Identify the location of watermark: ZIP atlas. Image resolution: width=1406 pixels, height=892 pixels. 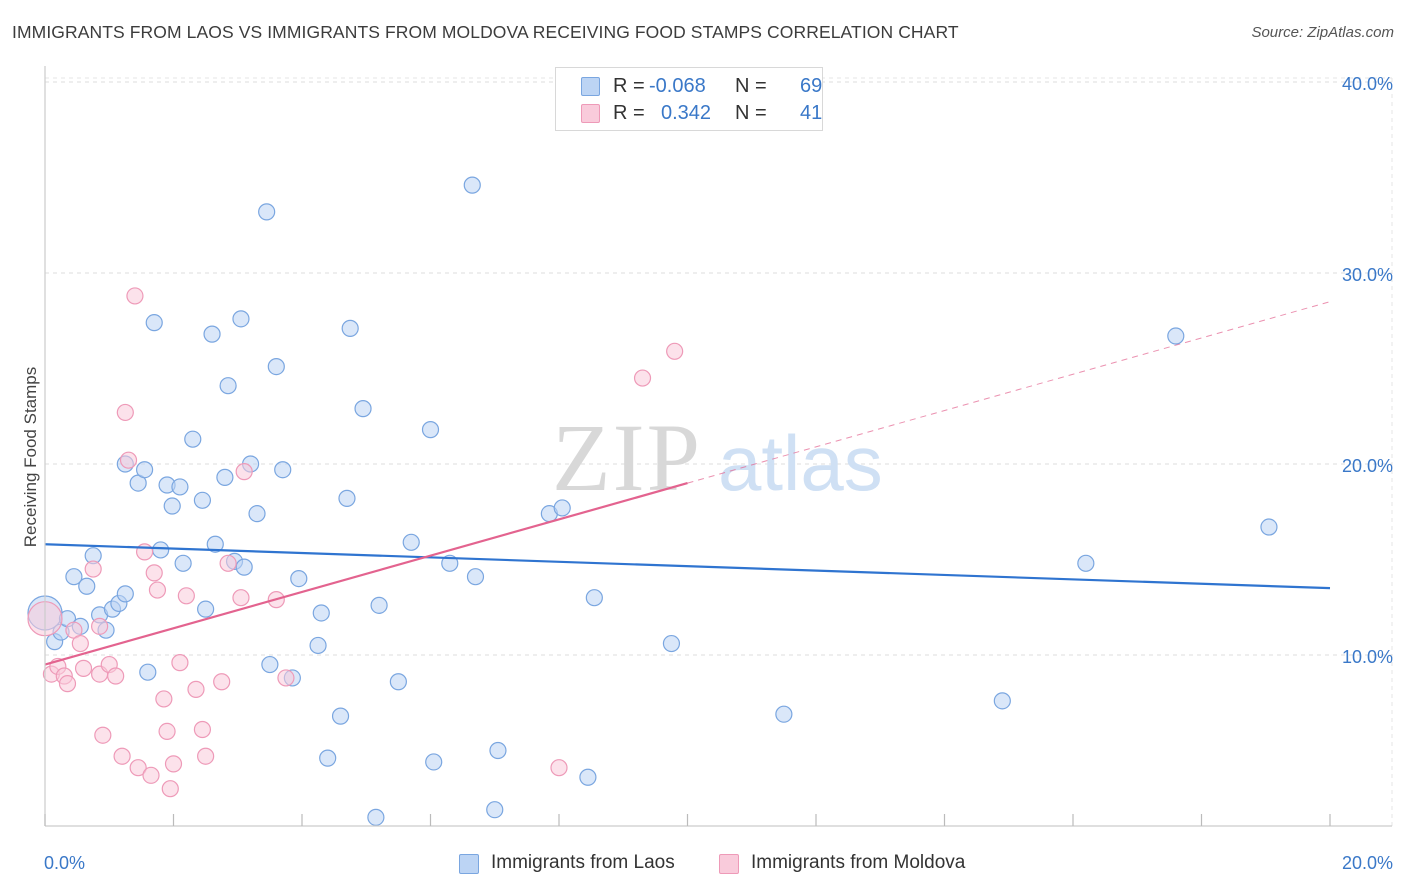
(717, 457).